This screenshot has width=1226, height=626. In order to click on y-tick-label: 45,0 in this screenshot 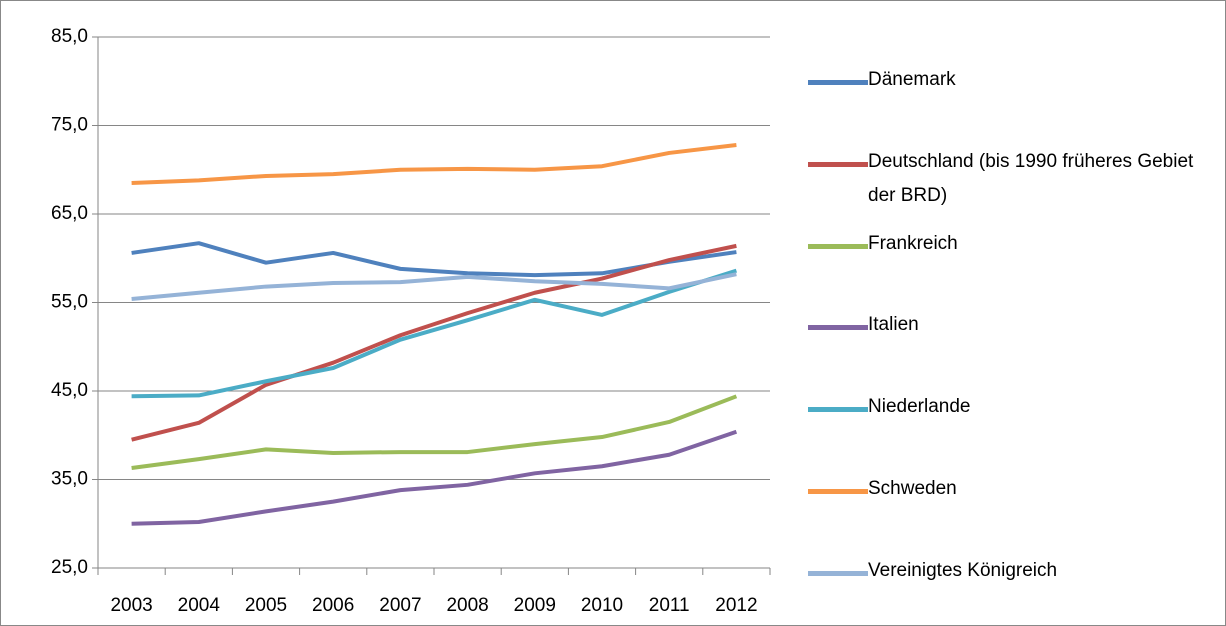, I will do `click(69, 390)`.